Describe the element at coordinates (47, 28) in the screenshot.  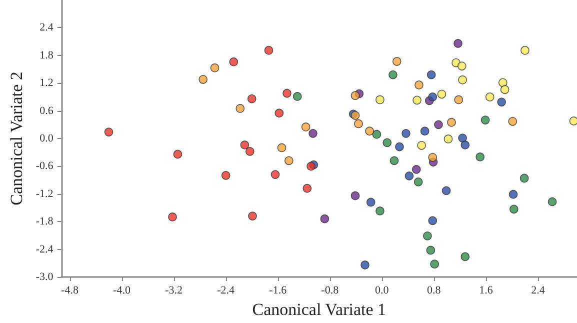
I see `y-tick-label: 2.4` at that location.